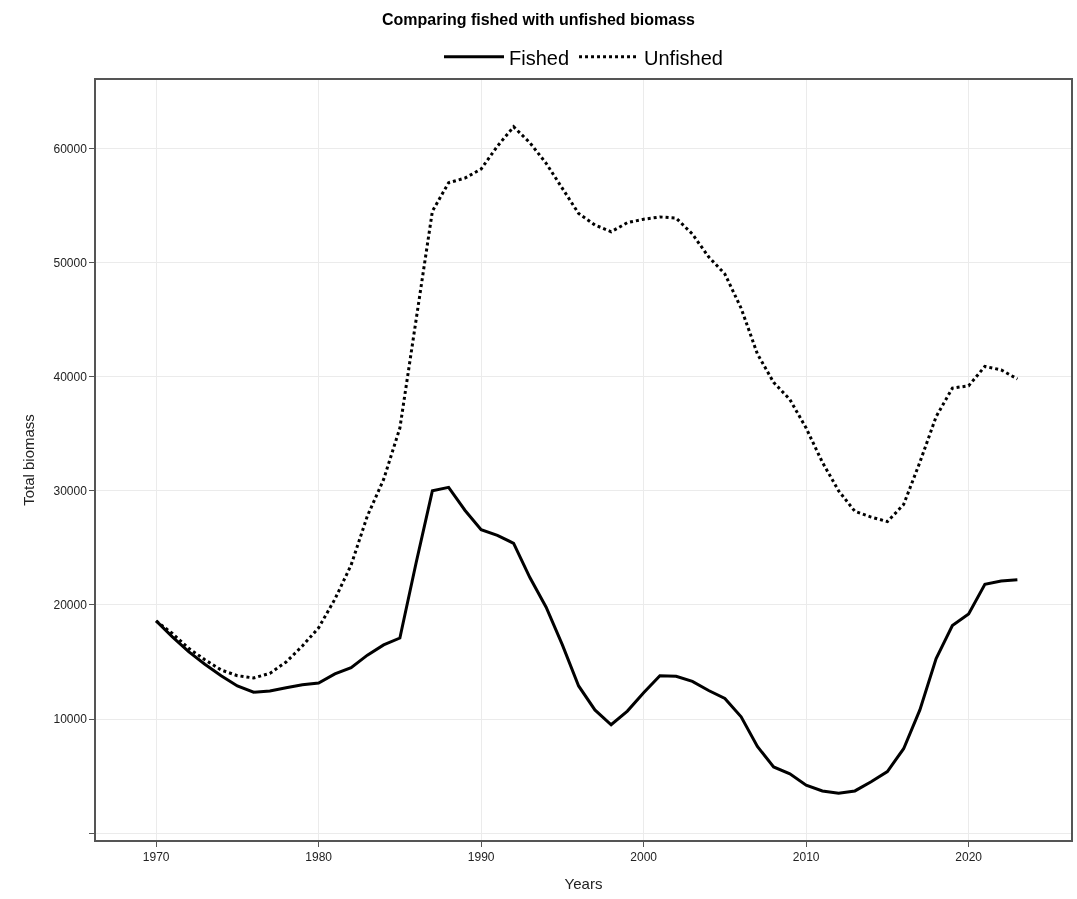 The width and height of the screenshot is (1077, 899). Describe the element at coordinates (156, 857) in the screenshot. I see `x-tick-label: 1970` at that location.